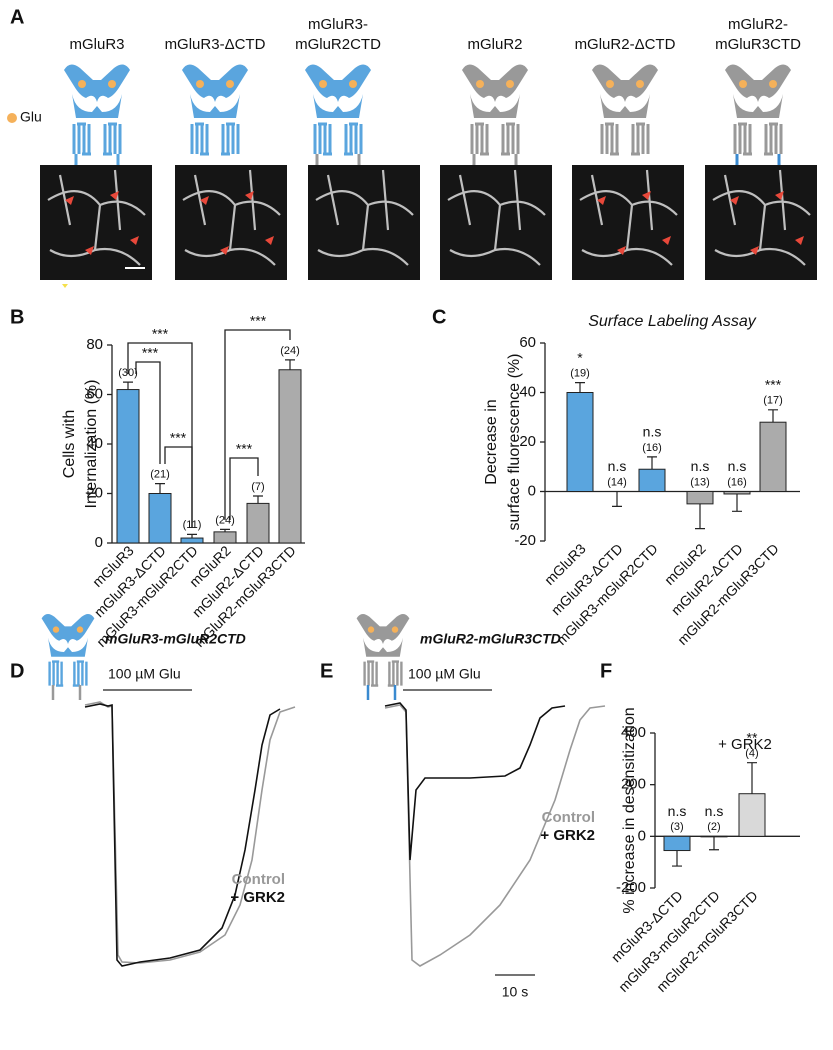  Describe the element at coordinates (758, 24) in the screenshot. I see `construct-label: mGluR2-` at that location.